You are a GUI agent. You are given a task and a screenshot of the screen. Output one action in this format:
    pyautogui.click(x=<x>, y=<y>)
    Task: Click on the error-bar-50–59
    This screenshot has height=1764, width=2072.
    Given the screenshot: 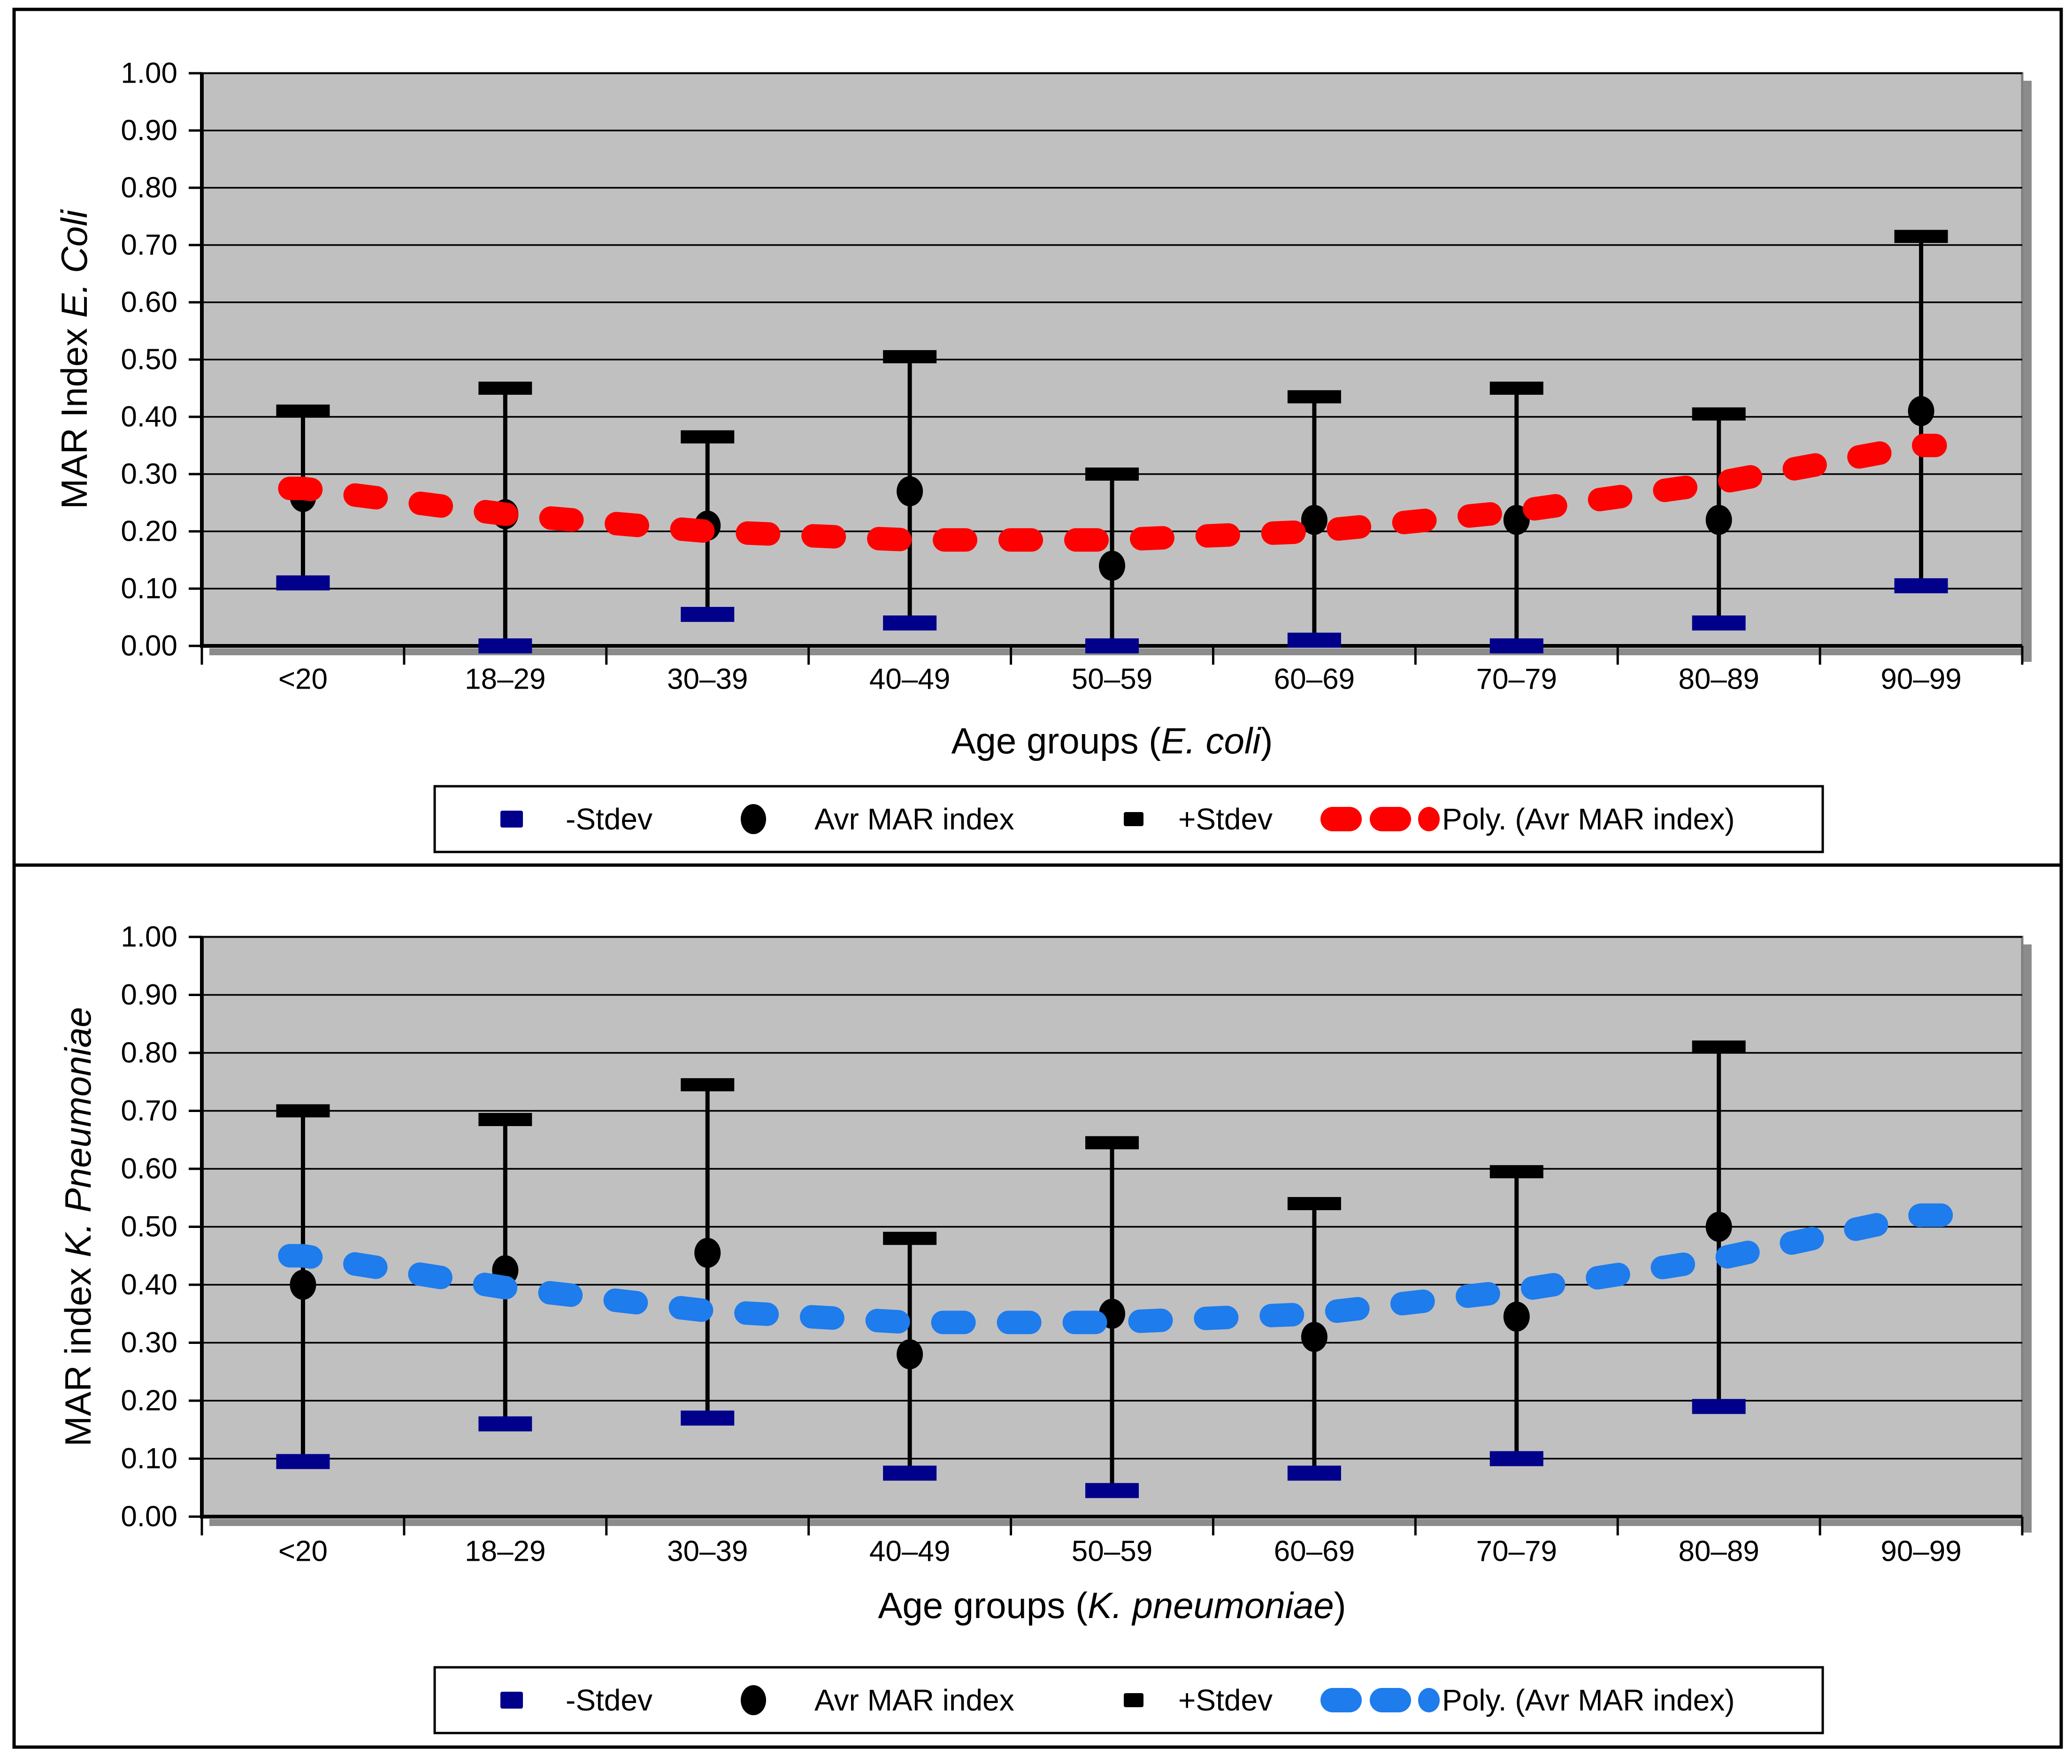 What is the action you would take?
    pyautogui.click(x=1112, y=561)
    